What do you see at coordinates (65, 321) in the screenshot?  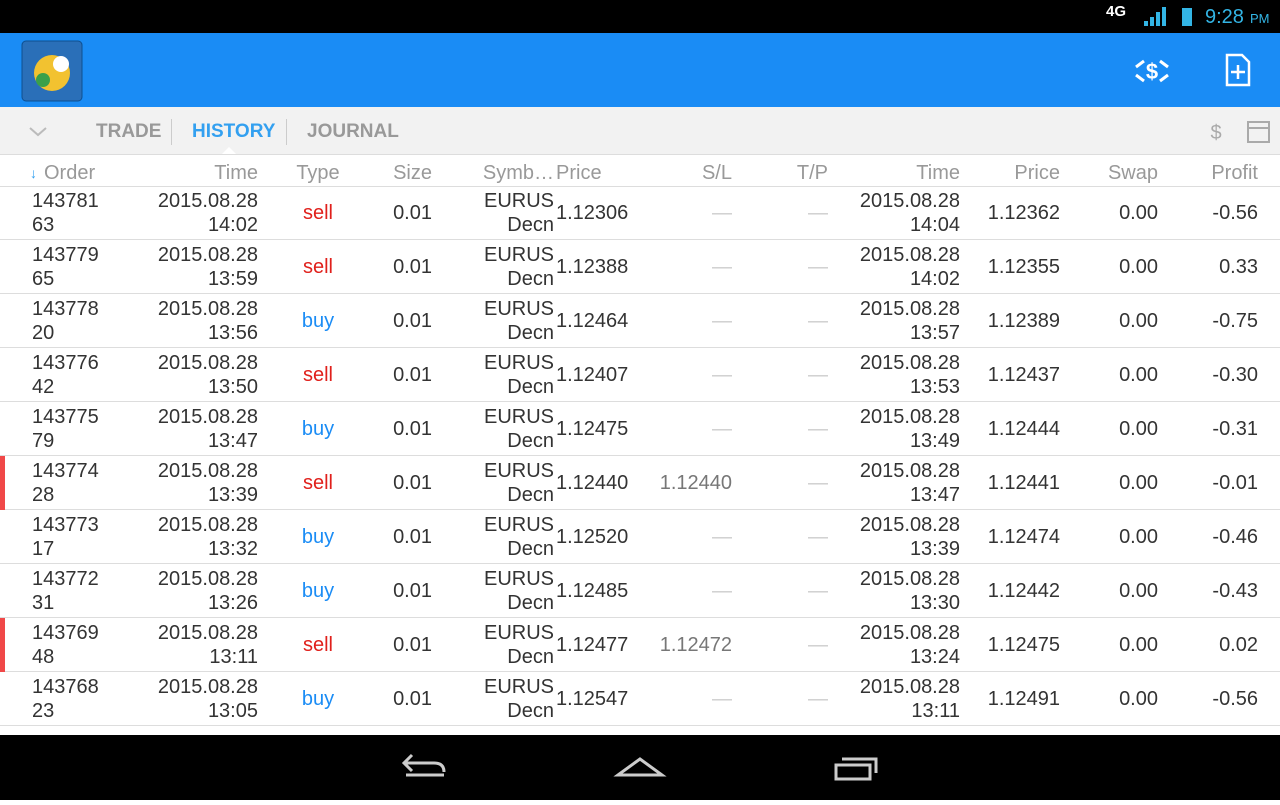 I see `order: 14377820` at bounding box center [65, 321].